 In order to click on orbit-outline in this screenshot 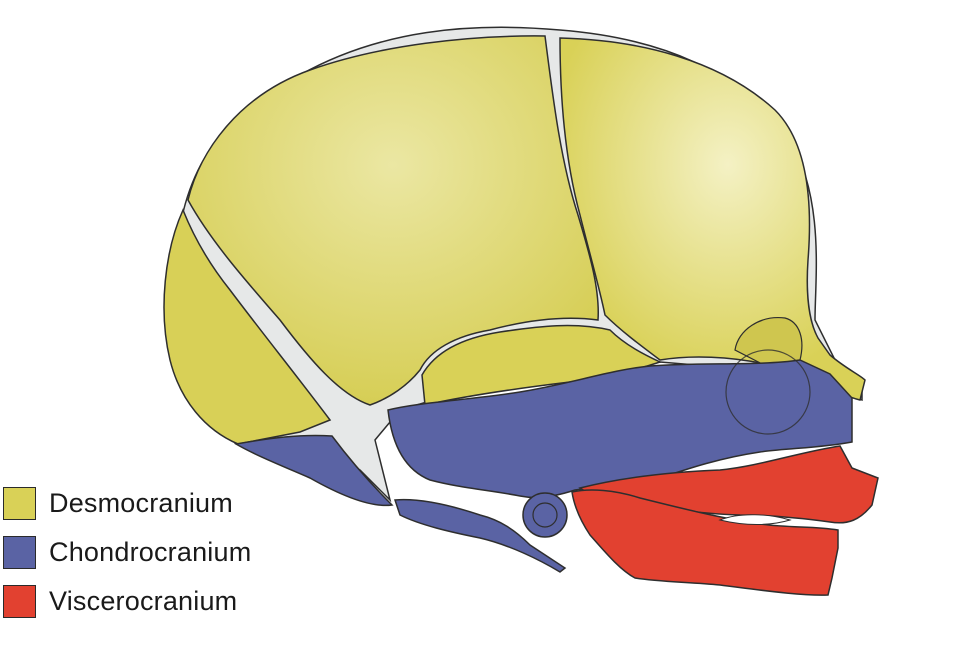, I will do `click(768, 392)`.